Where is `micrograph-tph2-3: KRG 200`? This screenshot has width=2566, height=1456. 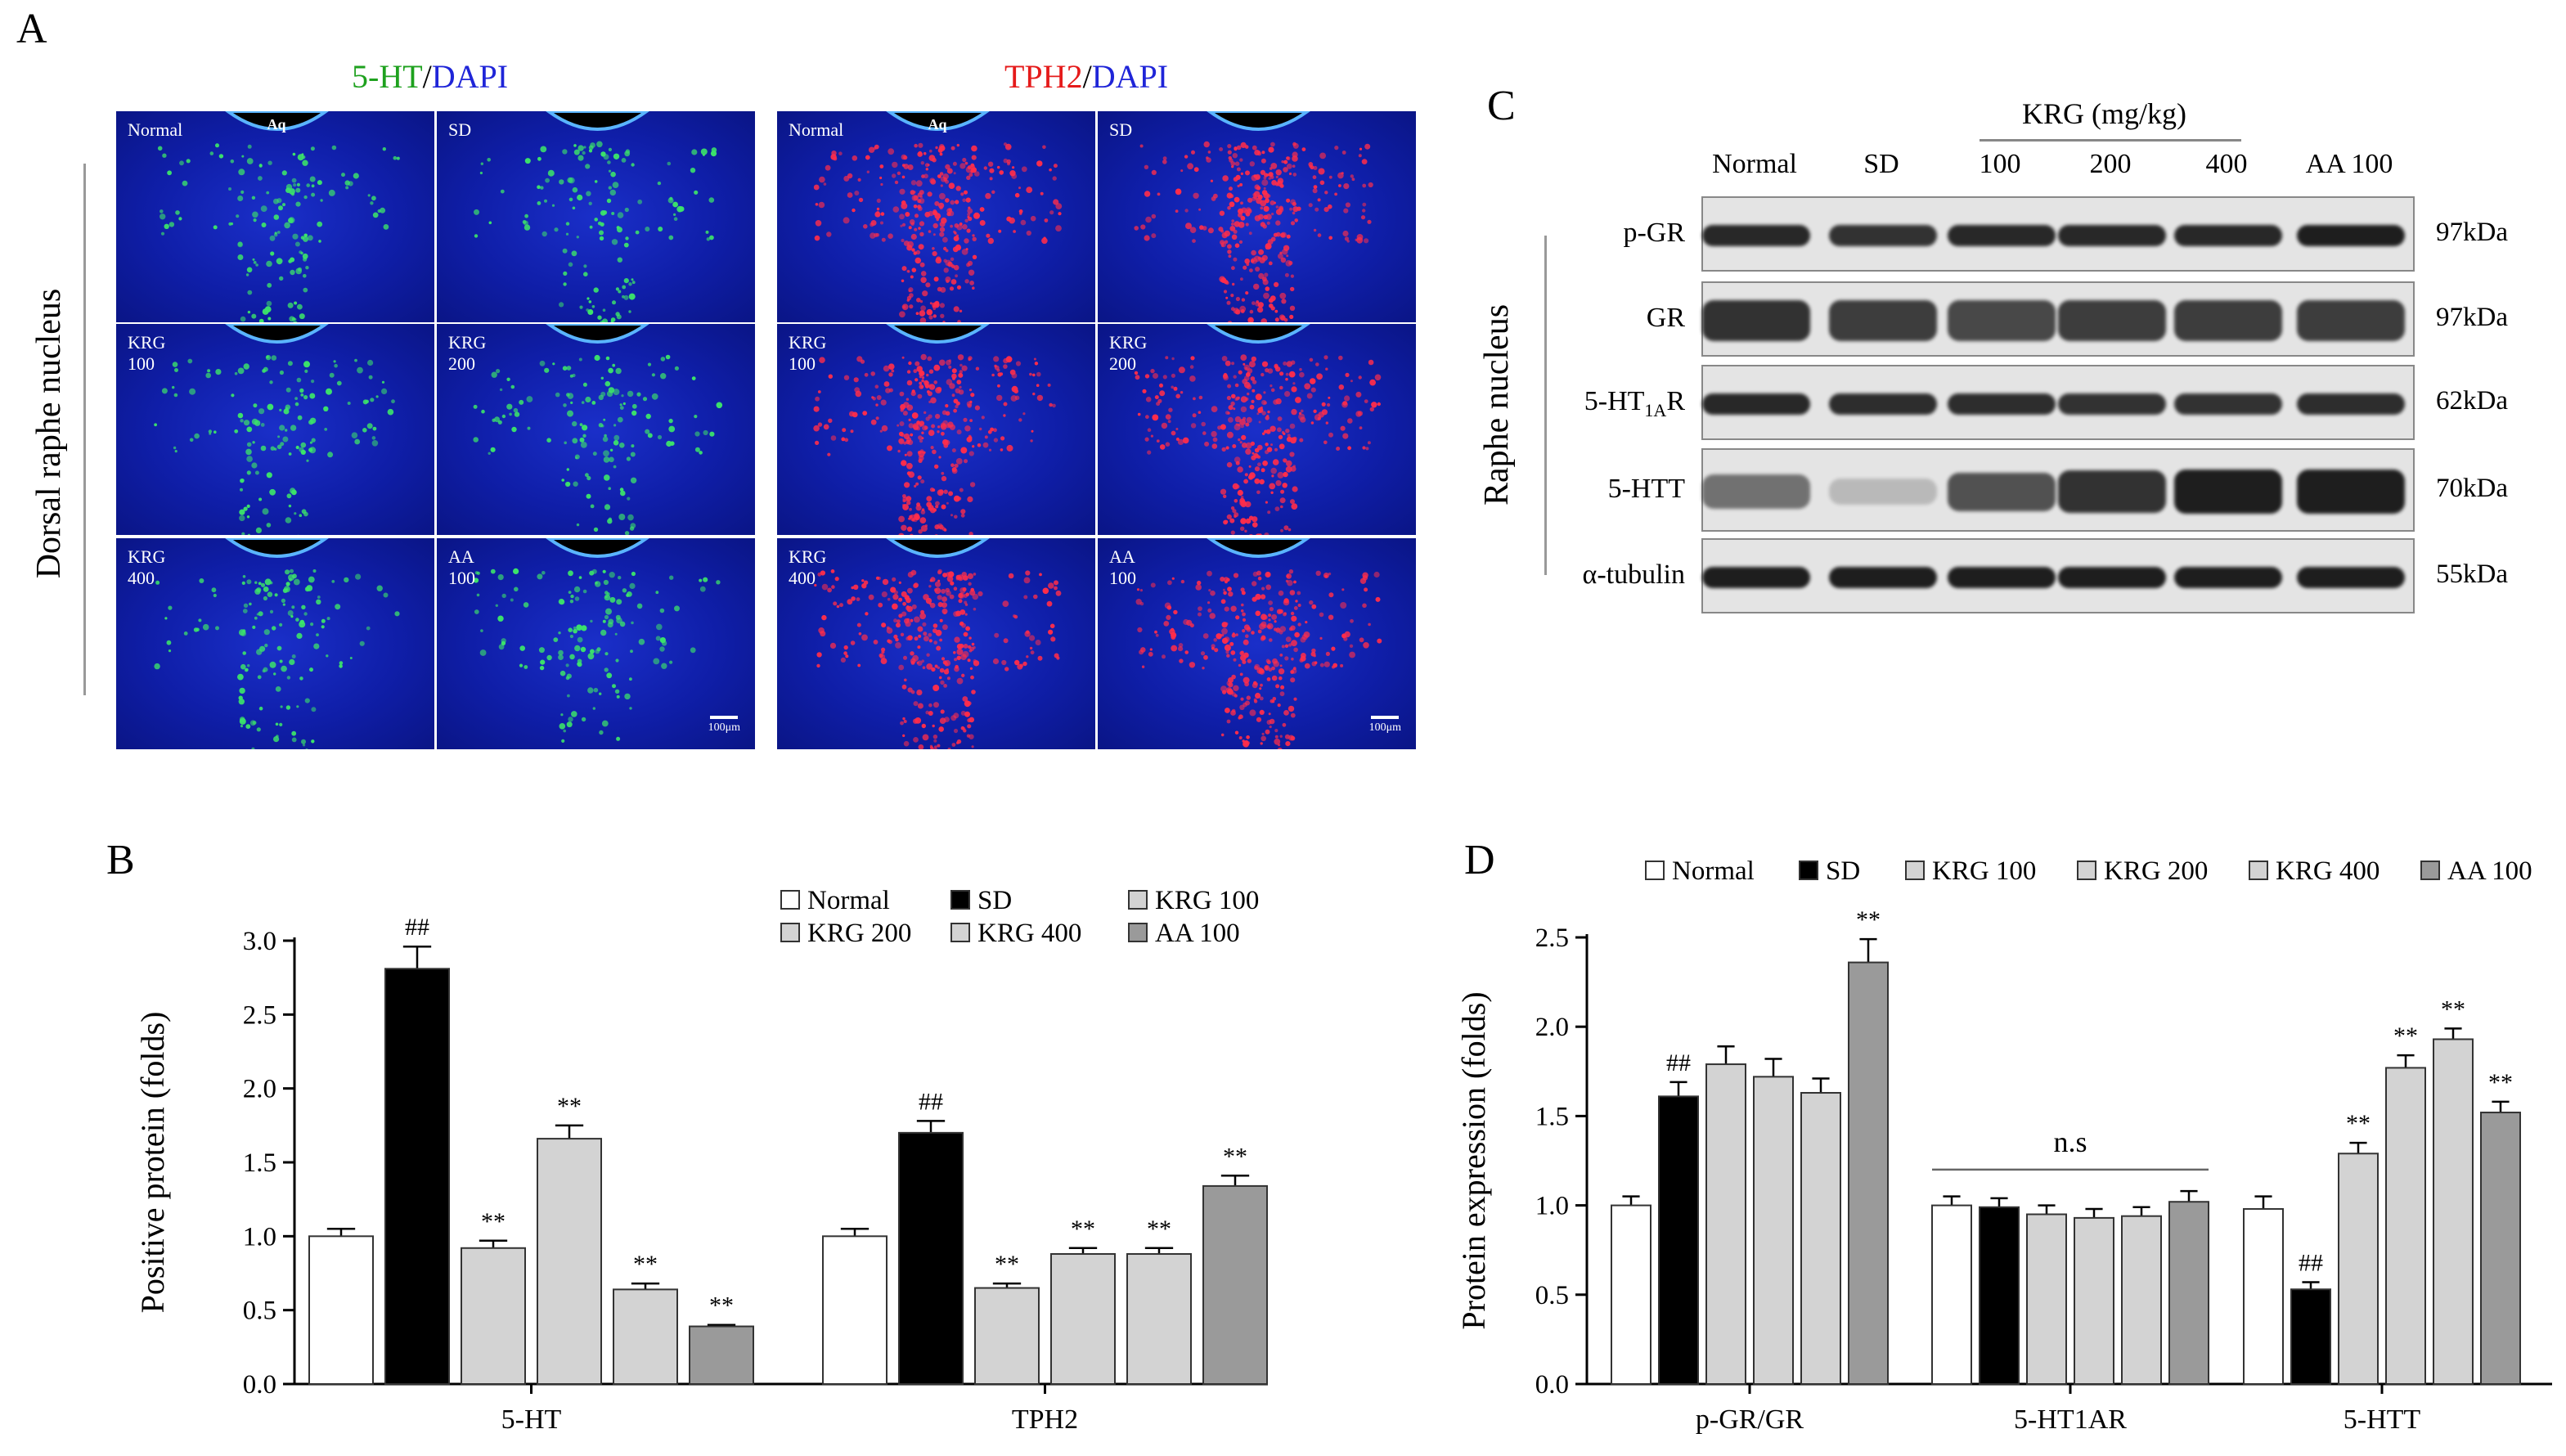
micrograph-tph2-3: KRG 200 is located at coordinates (1257, 430).